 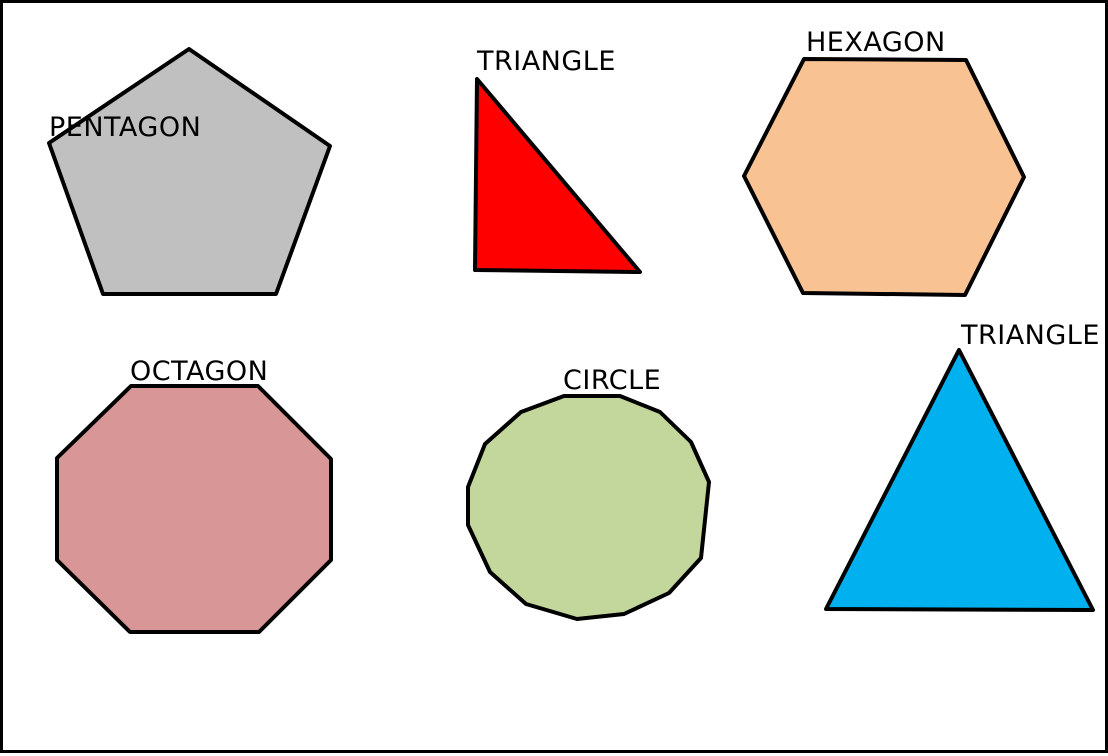 I want to click on circle-shape, so click(x=588, y=507).